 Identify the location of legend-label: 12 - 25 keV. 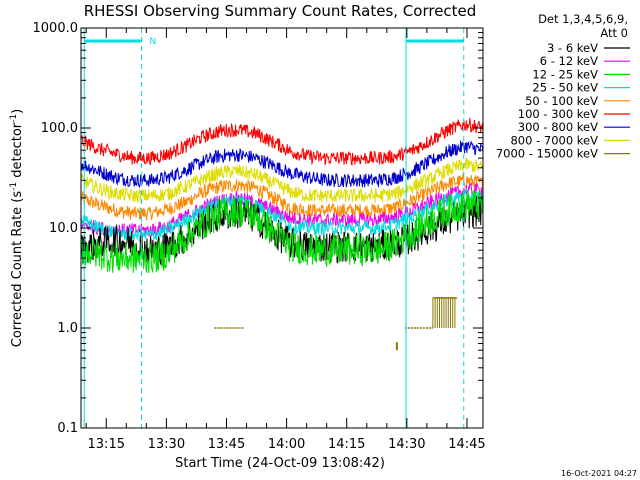
(565, 74).